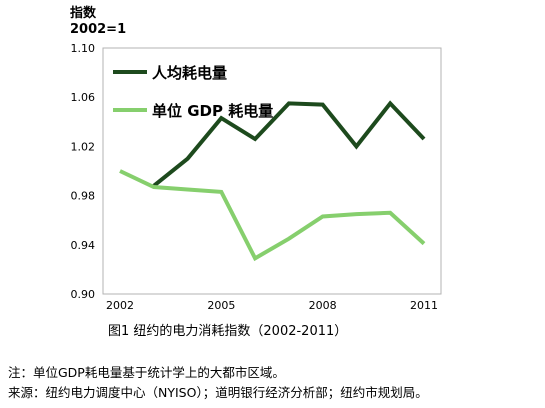 The width and height of the screenshot is (545, 408). What do you see at coordinates (189, 73) in the screenshot?
I see `legend-label: 人均耗电量` at bounding box center [189, 73].